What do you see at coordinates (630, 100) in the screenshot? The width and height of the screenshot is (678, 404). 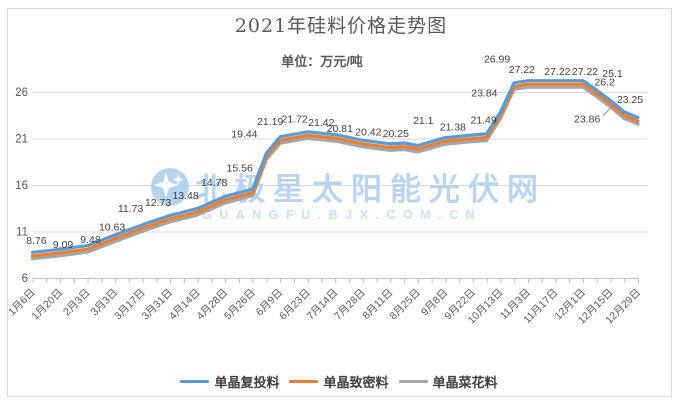 I see `data-label: 23.25` at bounding box center [630, 100].